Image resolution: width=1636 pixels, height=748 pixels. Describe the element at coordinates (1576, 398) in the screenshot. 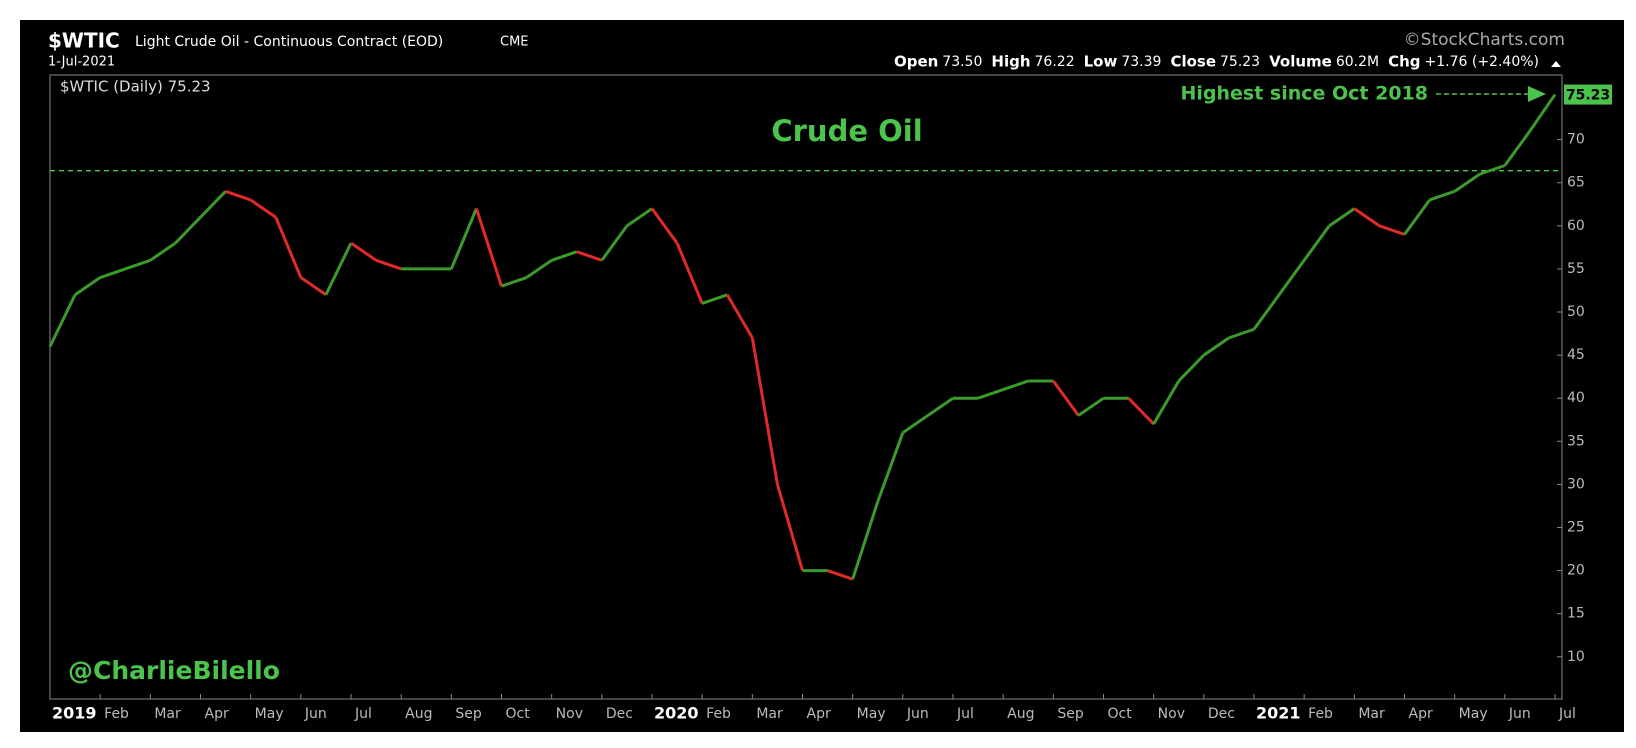

I see `y-tick-label: 40` at that location.